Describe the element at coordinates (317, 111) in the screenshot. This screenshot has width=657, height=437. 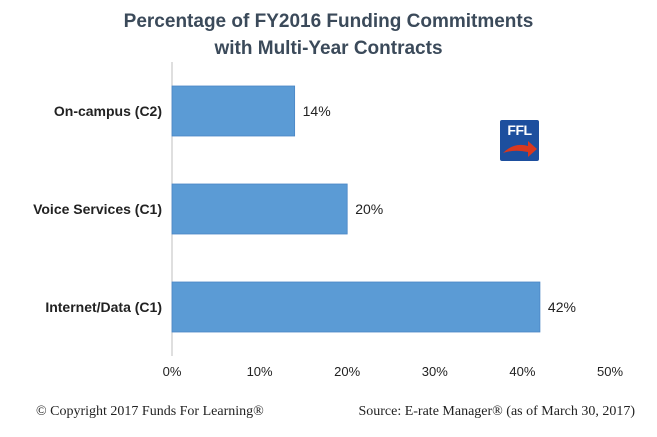
I see `data-label: 14%` at that location.